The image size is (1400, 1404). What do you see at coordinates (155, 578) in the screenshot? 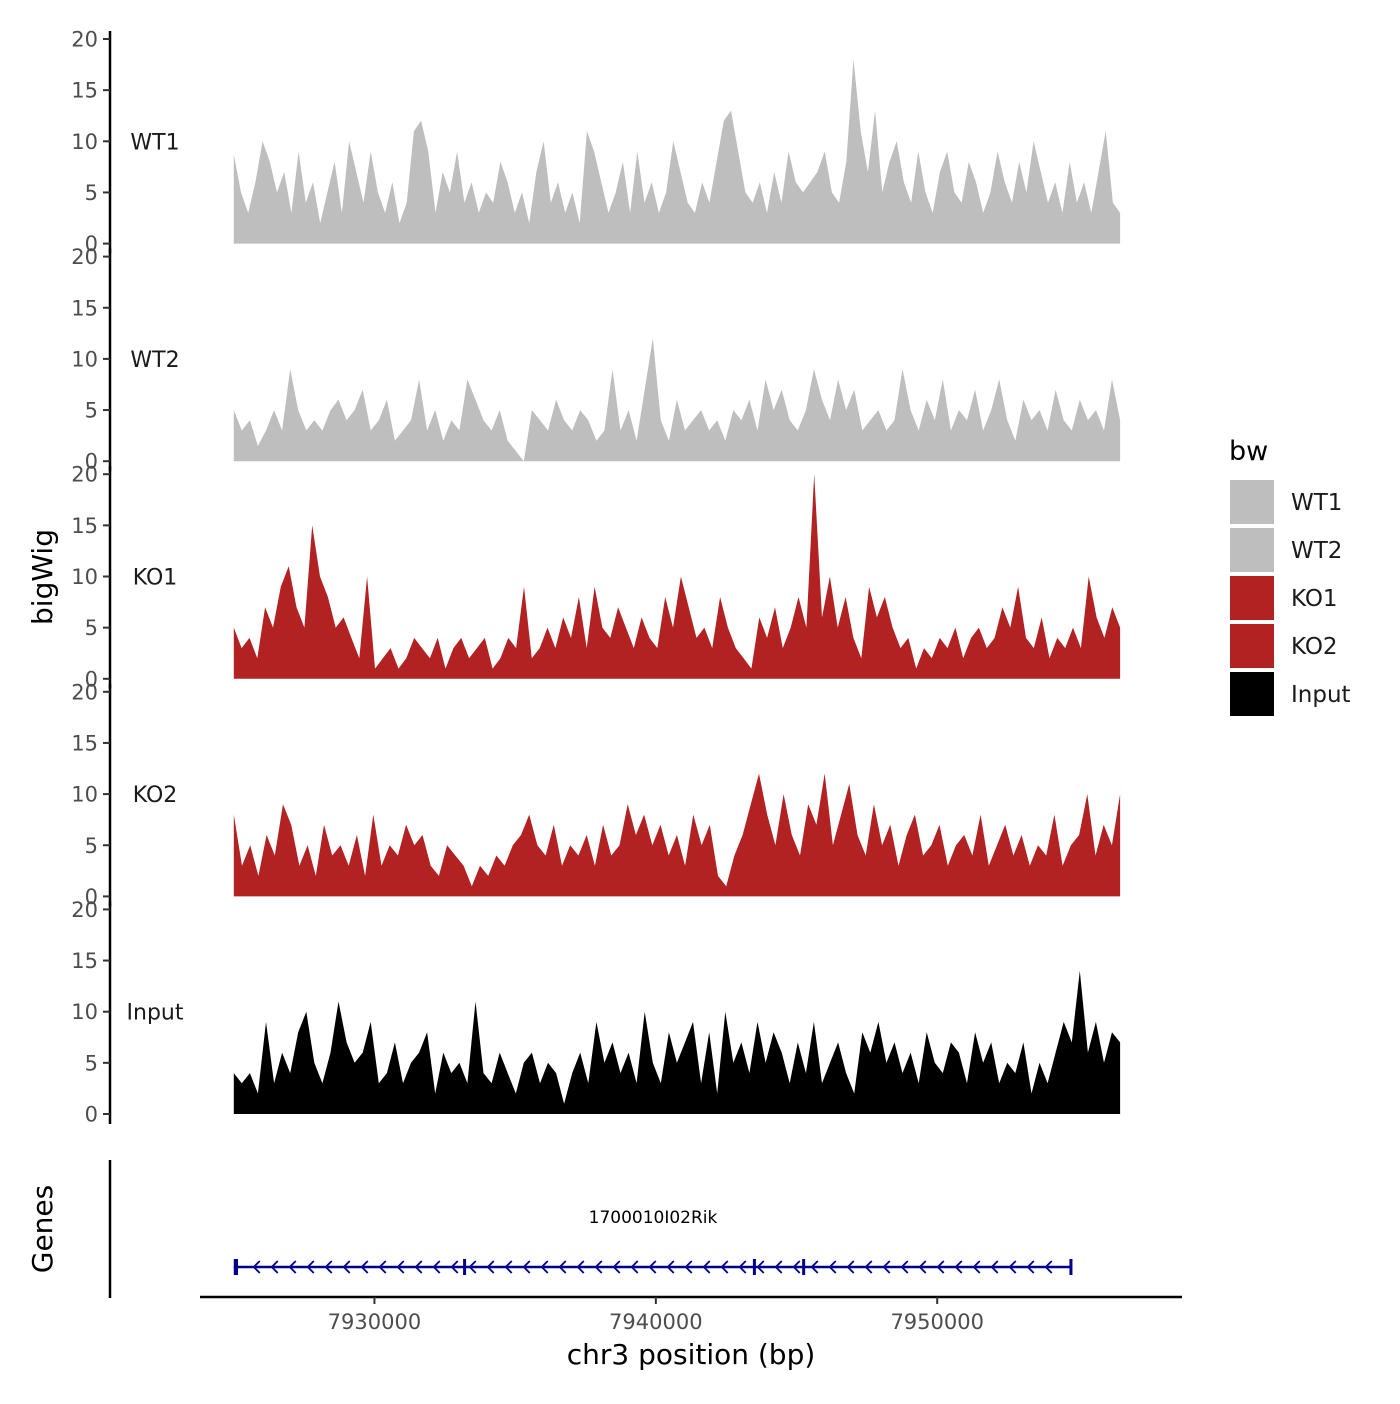
I see `track-label-ko1: KO1` at bounding box center [155, 578].